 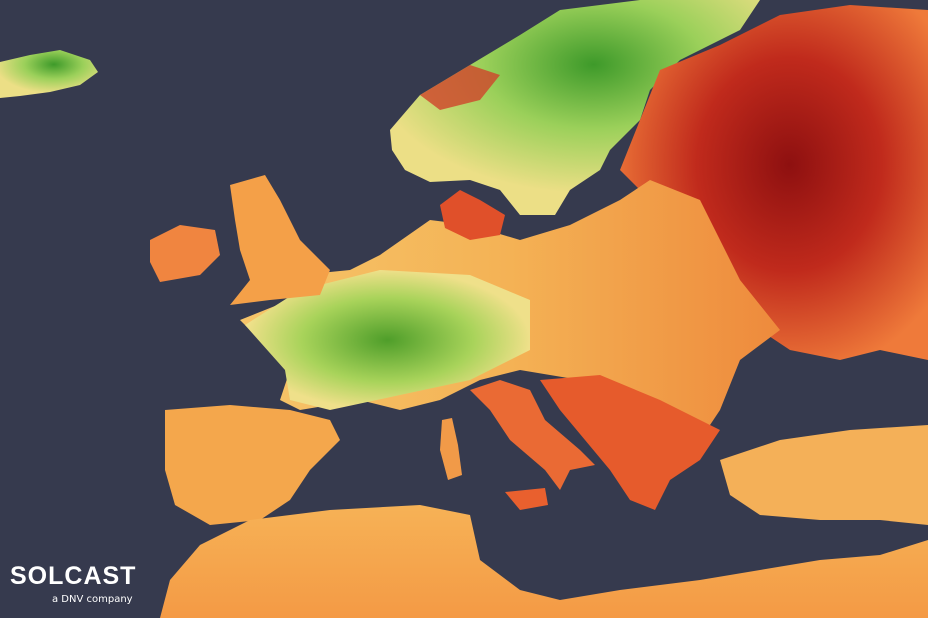 What do you see at coordinates (387, 340) in the screenshot?
I see `france-germany` at bounding box center [387, 340].